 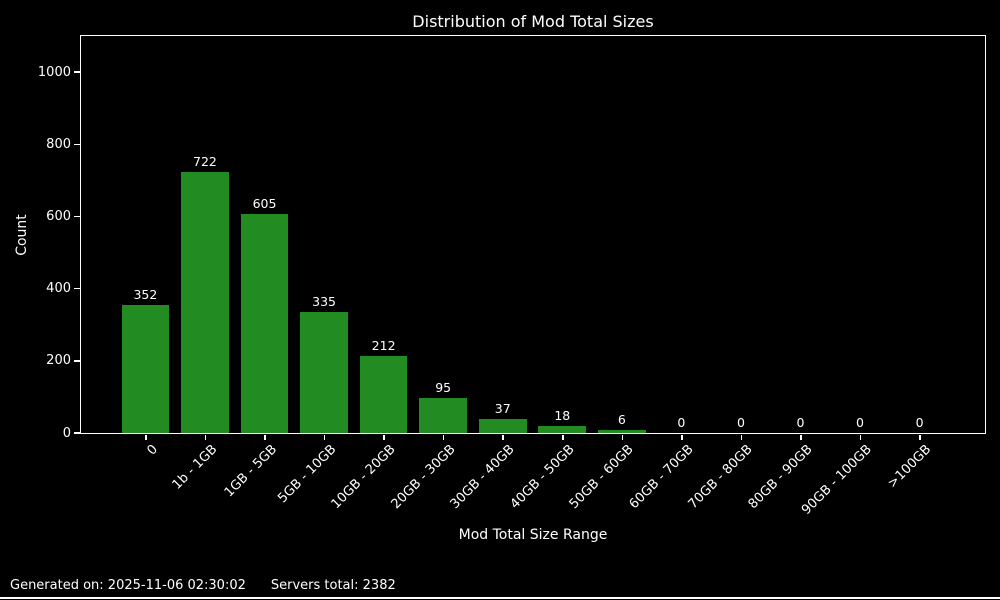 What do you see at coordinates (264, 204) in the screenshot?
I see `bar-value-label: 605` at bounding box center [264, 204].